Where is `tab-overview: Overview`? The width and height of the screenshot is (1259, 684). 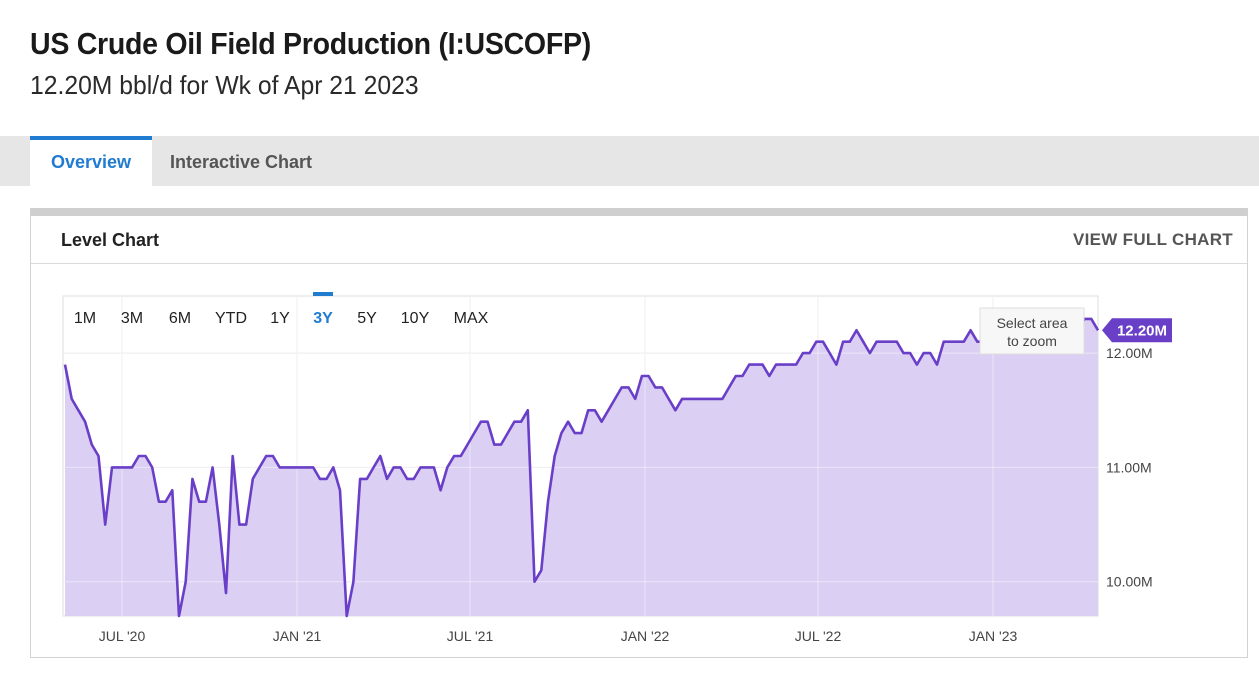
tab-overview: Overview is located at coordinates (91, 161).